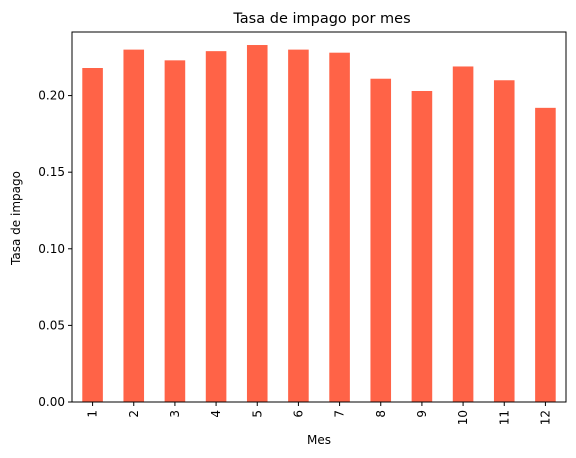 This screenshot has height=458, width=576. What do you see at coordinates (51, 96) in the screenshot?
I see `y-tick-label: 0.20` at bounding box center [51, 96].